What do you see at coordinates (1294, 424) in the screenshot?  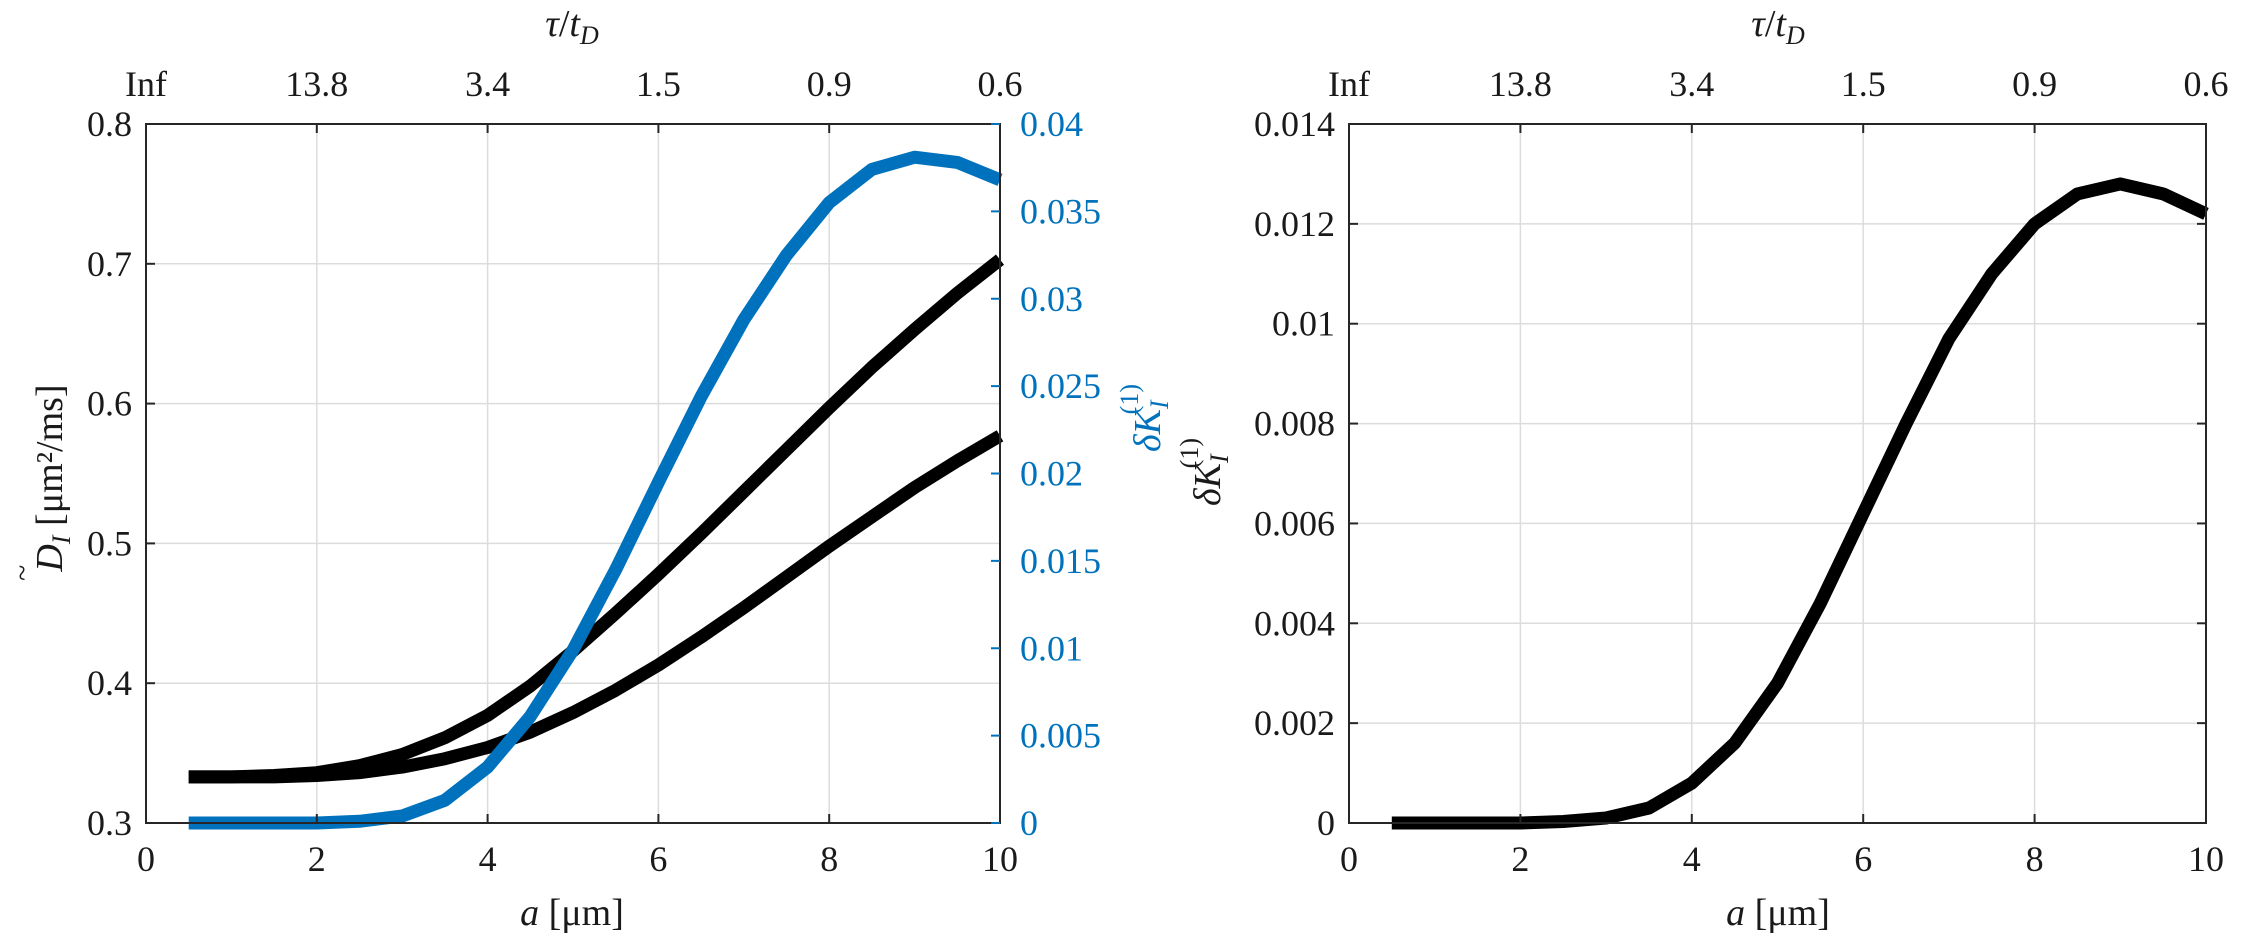 I see `right-y-tick-label: 0.008` at bounding box center [1294, 424].